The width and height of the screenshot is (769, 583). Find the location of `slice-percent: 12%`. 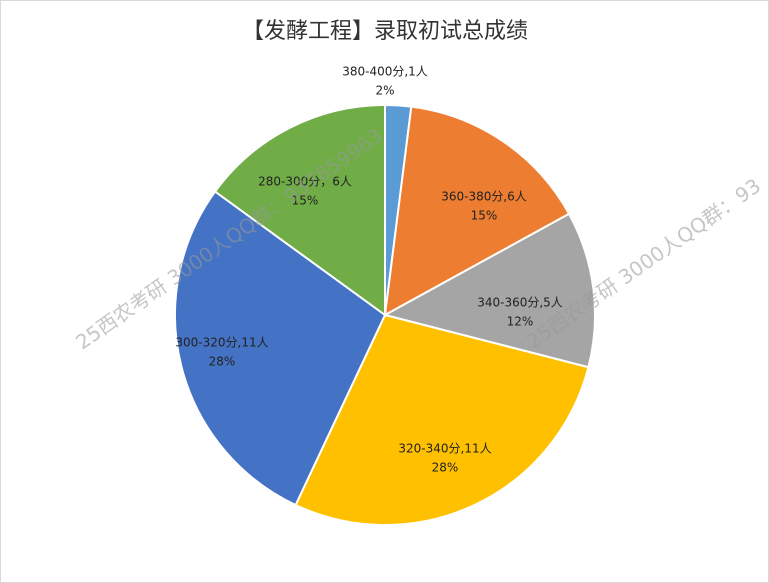

slice-percent: 12% is located at coordinates (520, 322).